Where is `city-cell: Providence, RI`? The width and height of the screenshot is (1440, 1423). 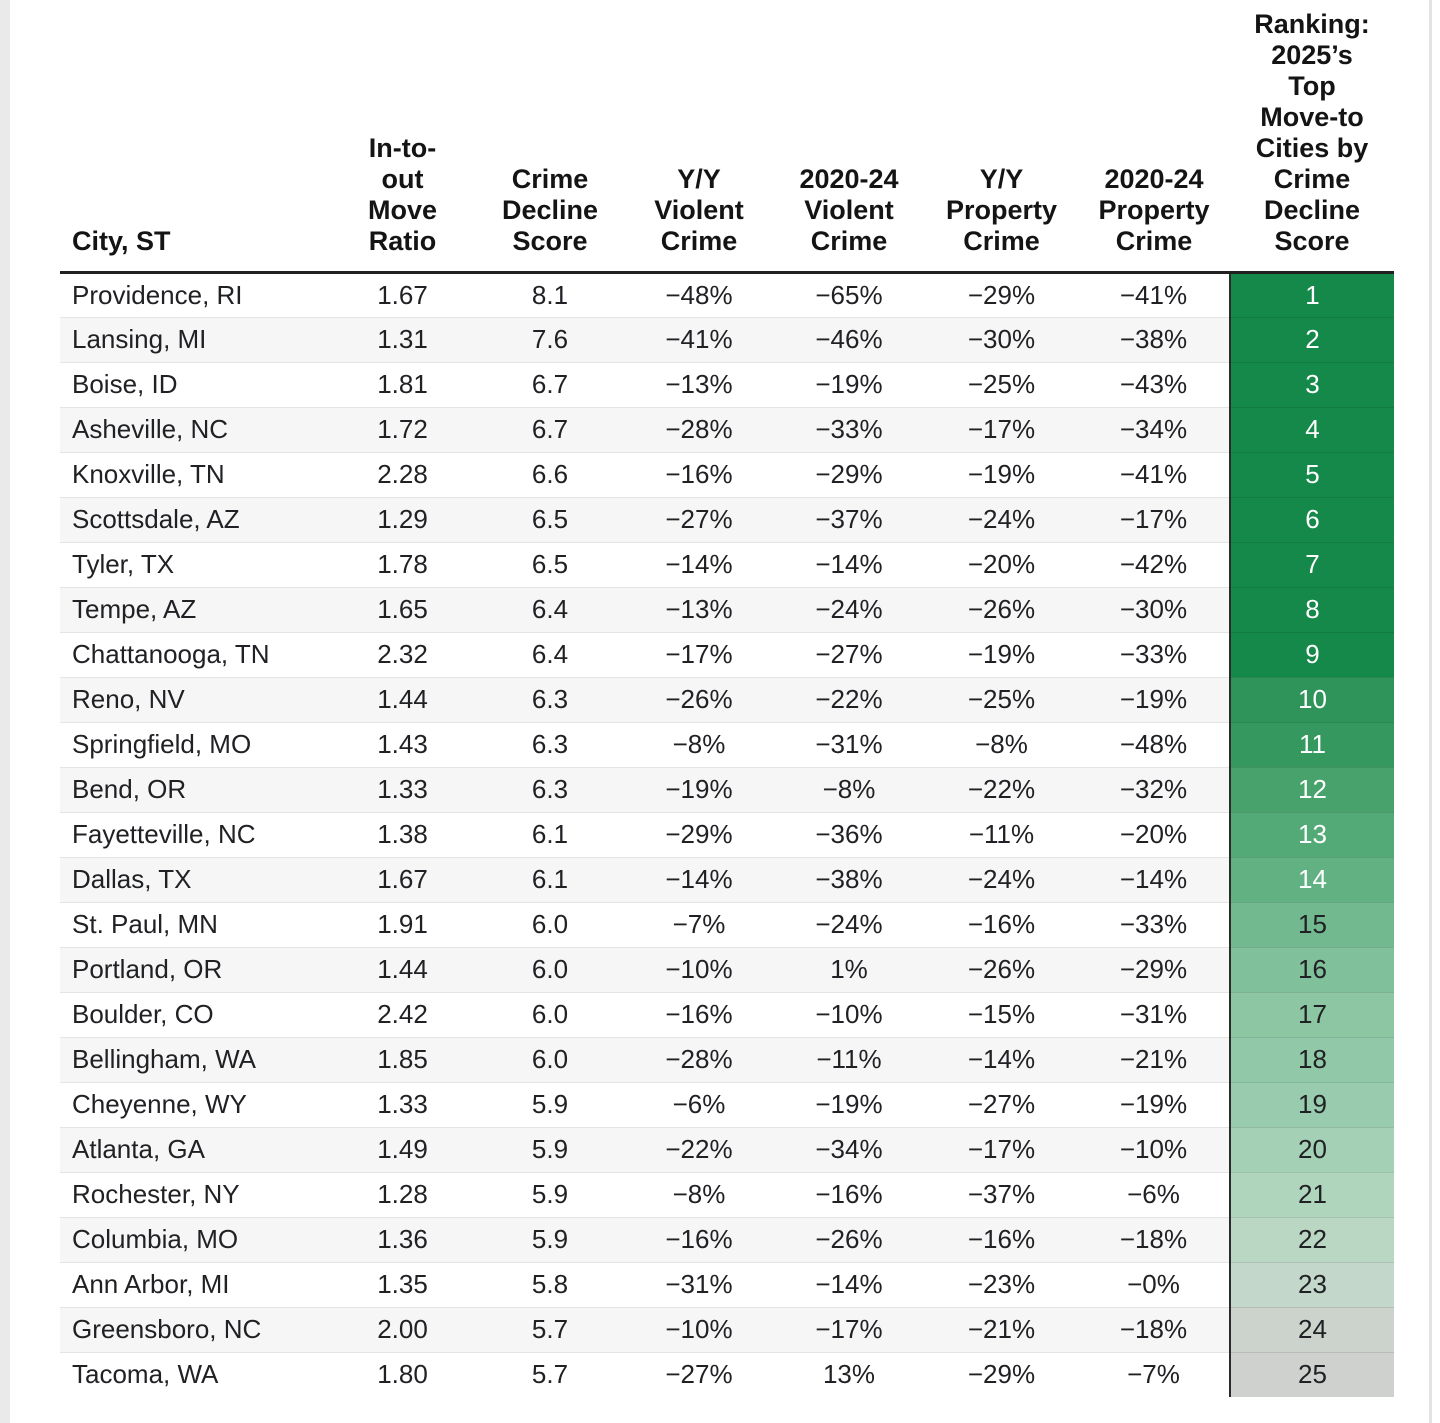 city-cell: Providence, RI is located at coordinates (195, 294).